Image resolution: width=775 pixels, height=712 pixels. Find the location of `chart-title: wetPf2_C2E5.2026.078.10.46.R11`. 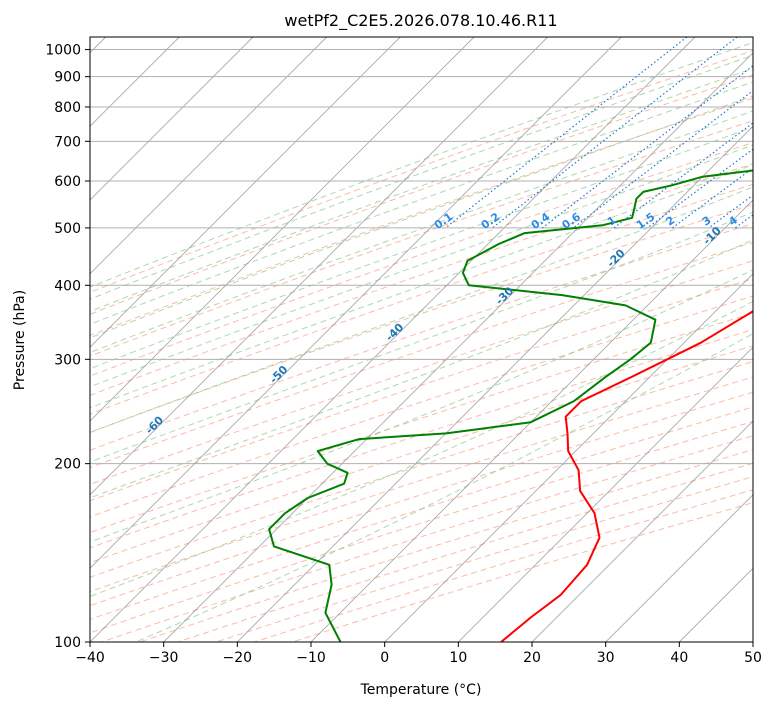

chart-title: wetPf2_C2E5.2026.078.10.46.R11 is located at coordinates (420, 21).